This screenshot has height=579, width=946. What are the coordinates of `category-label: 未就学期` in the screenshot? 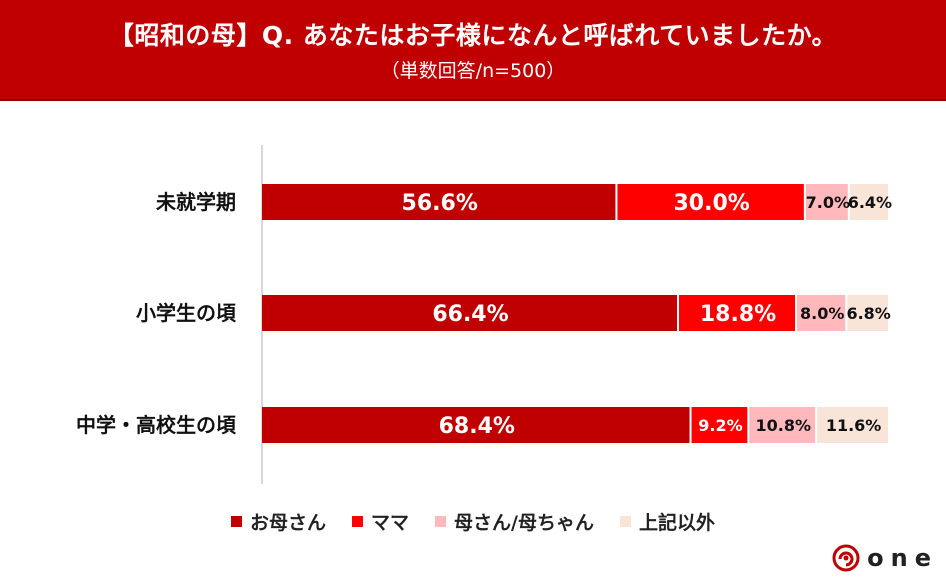 It's located at (196, 202).